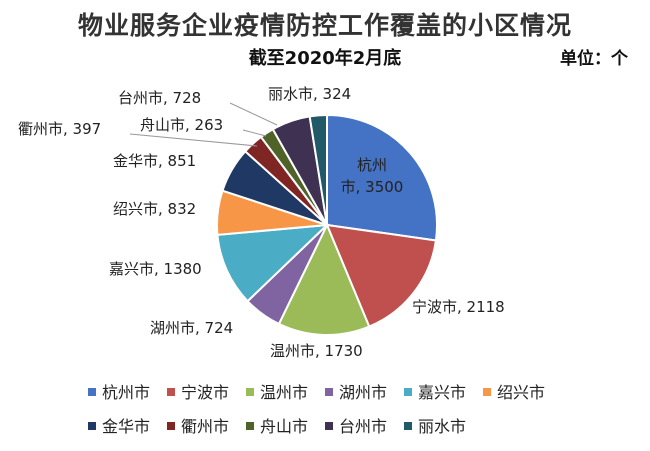 The height and width of the screenshot is (451, 650). Describe the element at coordinates (325, 58) in the screenshot. I see `chart-subtitle: 截至2020年2月底` at that location.